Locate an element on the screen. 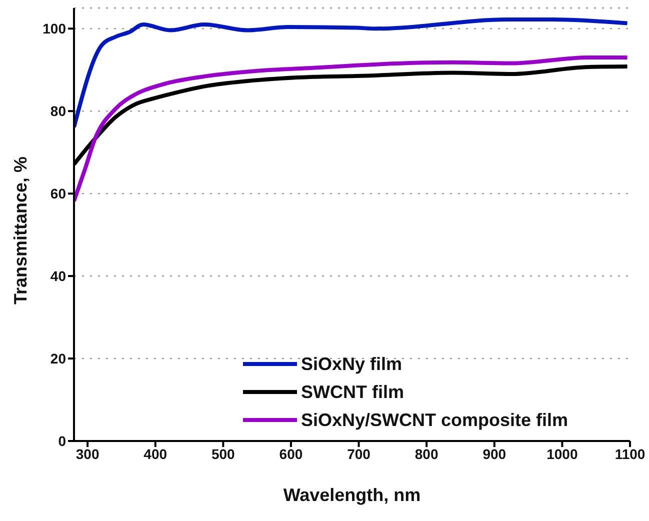  y-tick-label: 40 is located at coordinates (58, 276).